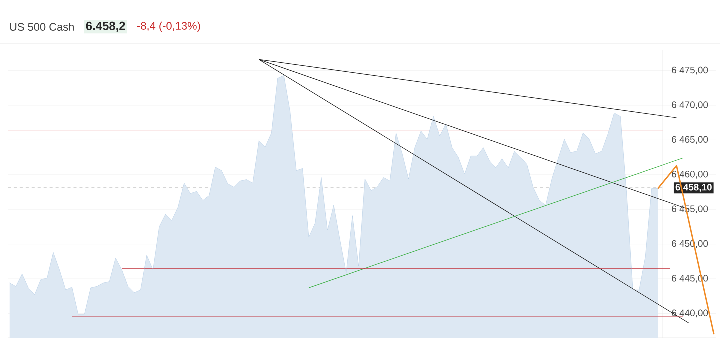 The image size is (720, 340). What do you see at coordinates (690, 106) in the screenshot?
I see `y-tick-label: 6 470,00` at bounding box center [690, 106].